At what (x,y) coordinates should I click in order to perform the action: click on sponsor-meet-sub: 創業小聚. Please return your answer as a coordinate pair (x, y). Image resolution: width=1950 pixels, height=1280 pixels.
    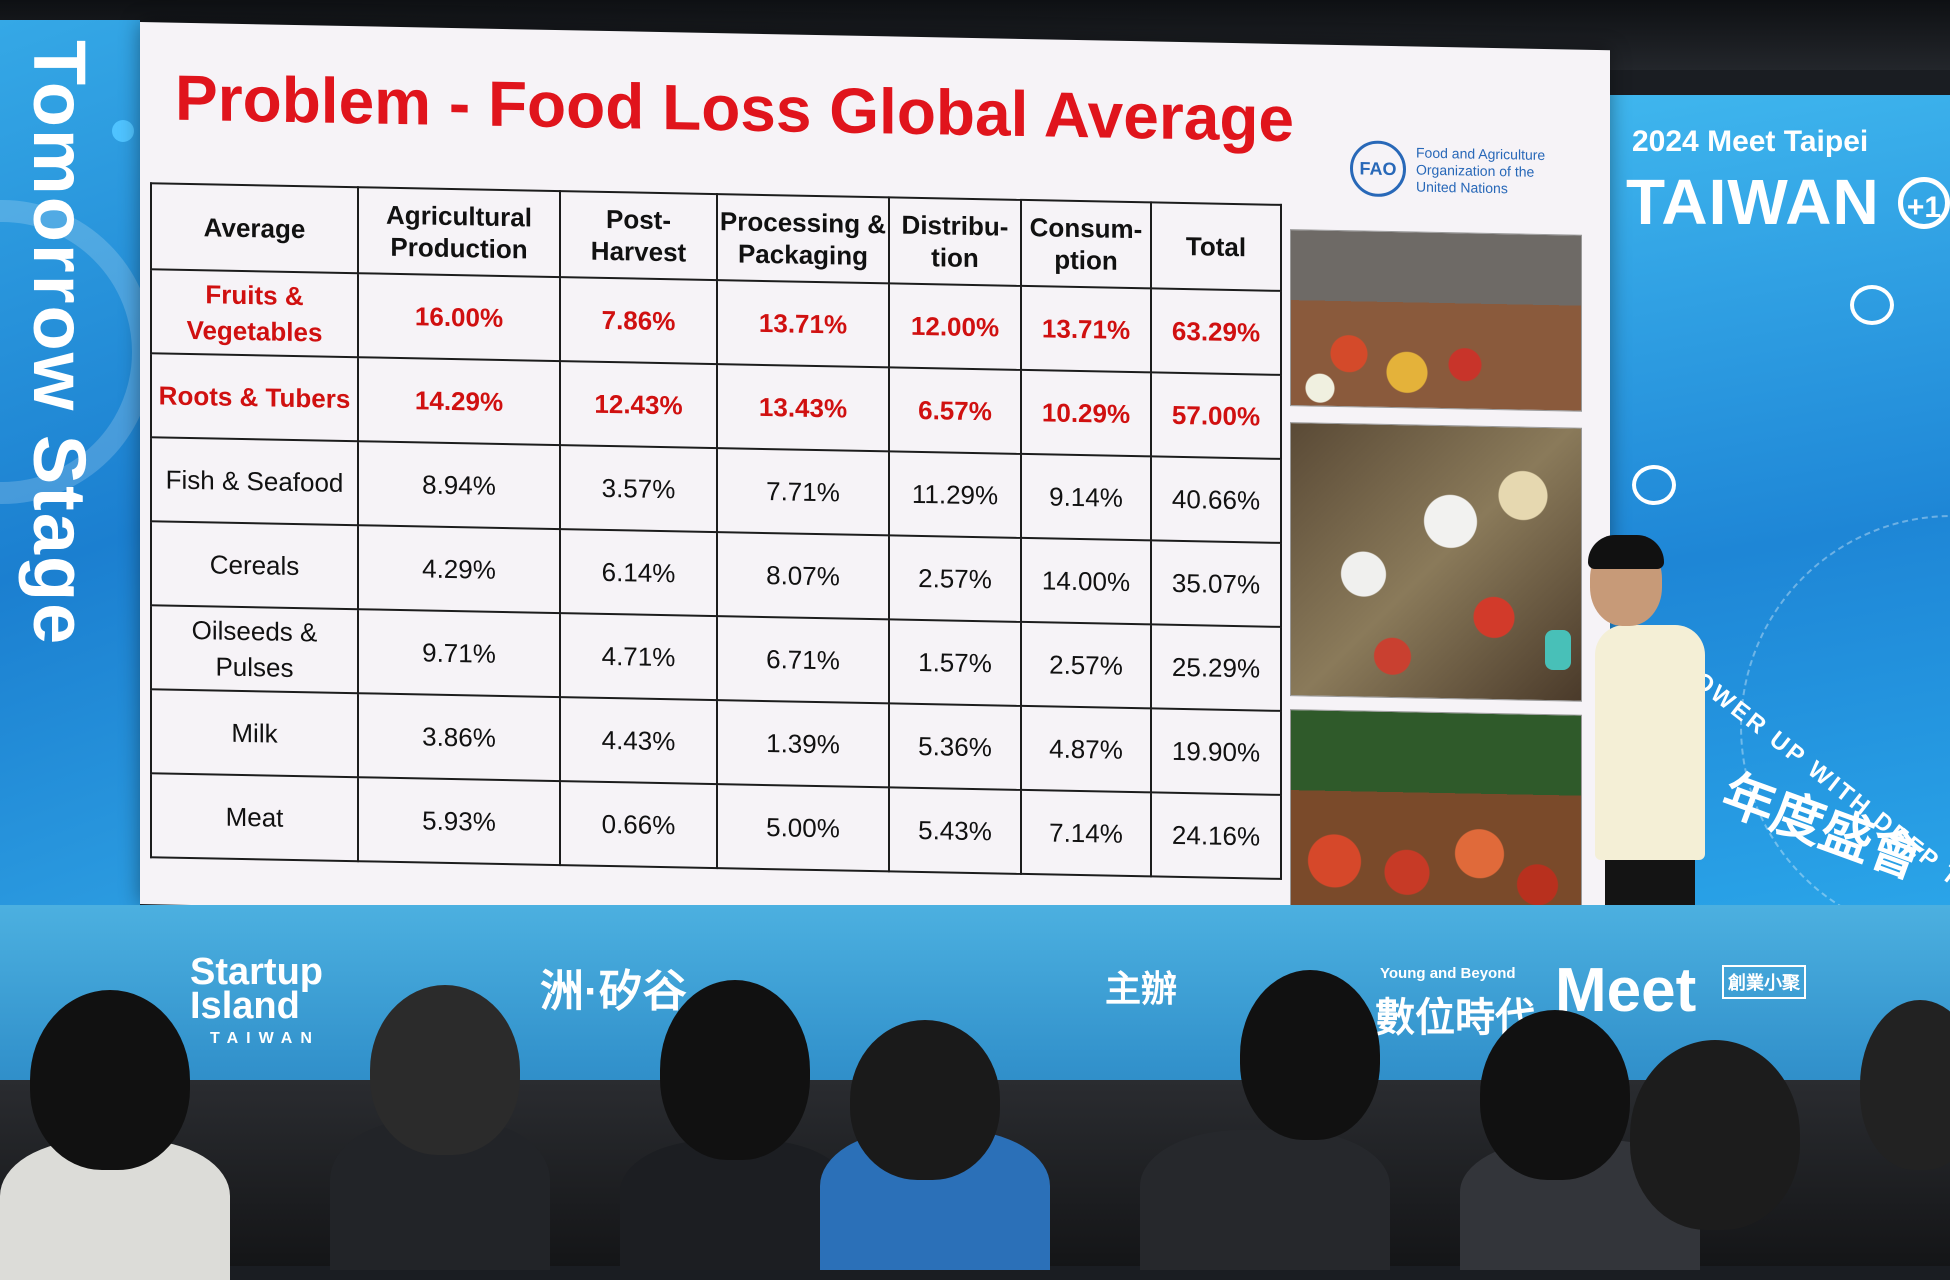
    Looking at the image, I should click on (1764, 982).